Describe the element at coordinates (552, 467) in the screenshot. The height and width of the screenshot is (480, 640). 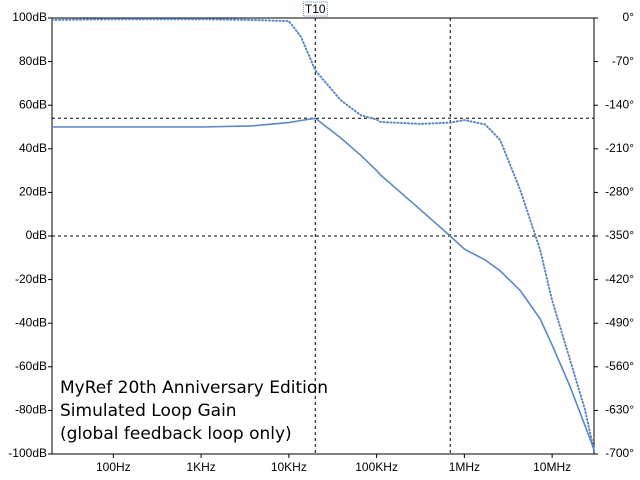
I see `x-tick-label: 10MHz` at that location.